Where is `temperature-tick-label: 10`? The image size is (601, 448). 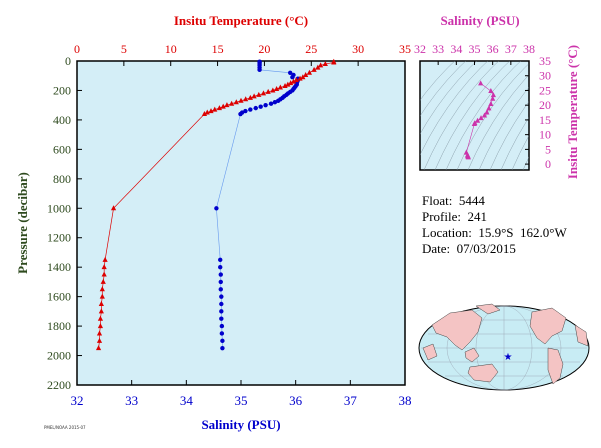 temperature-tick-label: 10 is located at coordinates (171, 49).